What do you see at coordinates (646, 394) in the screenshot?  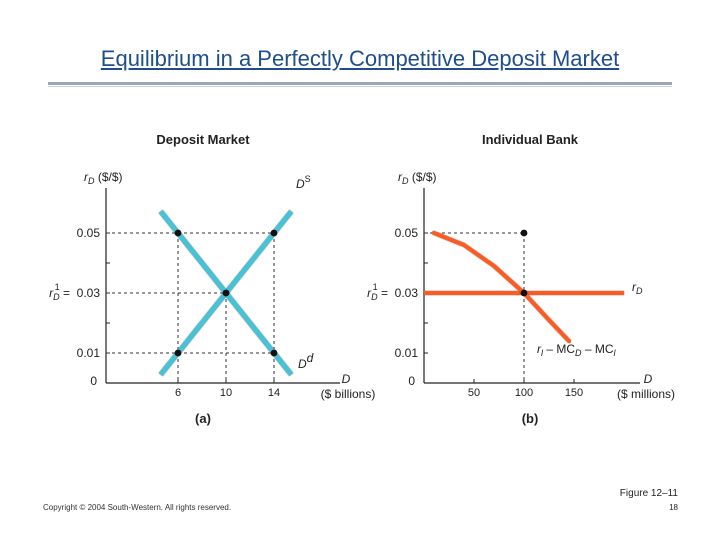 I see `panel-b-x-axis-unit: ($ millions)` at bounding box center [646, 394].